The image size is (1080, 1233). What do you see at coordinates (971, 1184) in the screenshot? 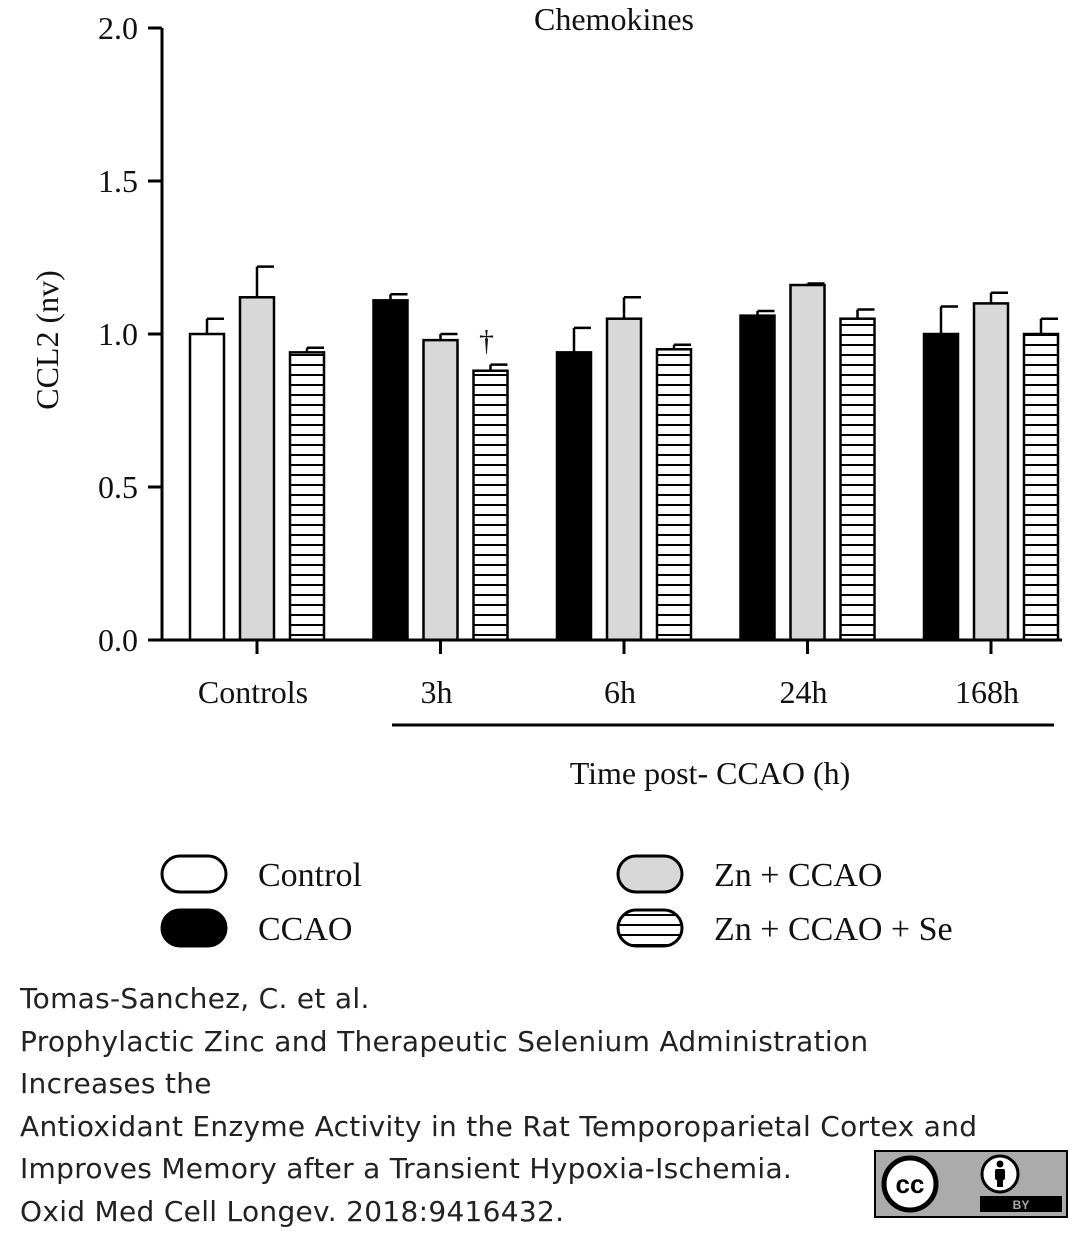
I see `cc-by-license-badge: BY cc` at bounding box center [971, 1184].